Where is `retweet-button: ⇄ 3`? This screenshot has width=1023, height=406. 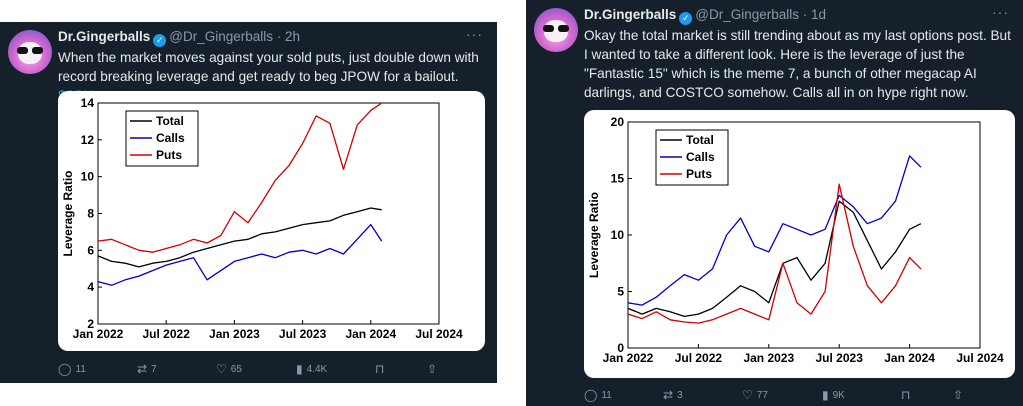
retweet-button: ⇄ 3 is located at coordinates (673, 395).